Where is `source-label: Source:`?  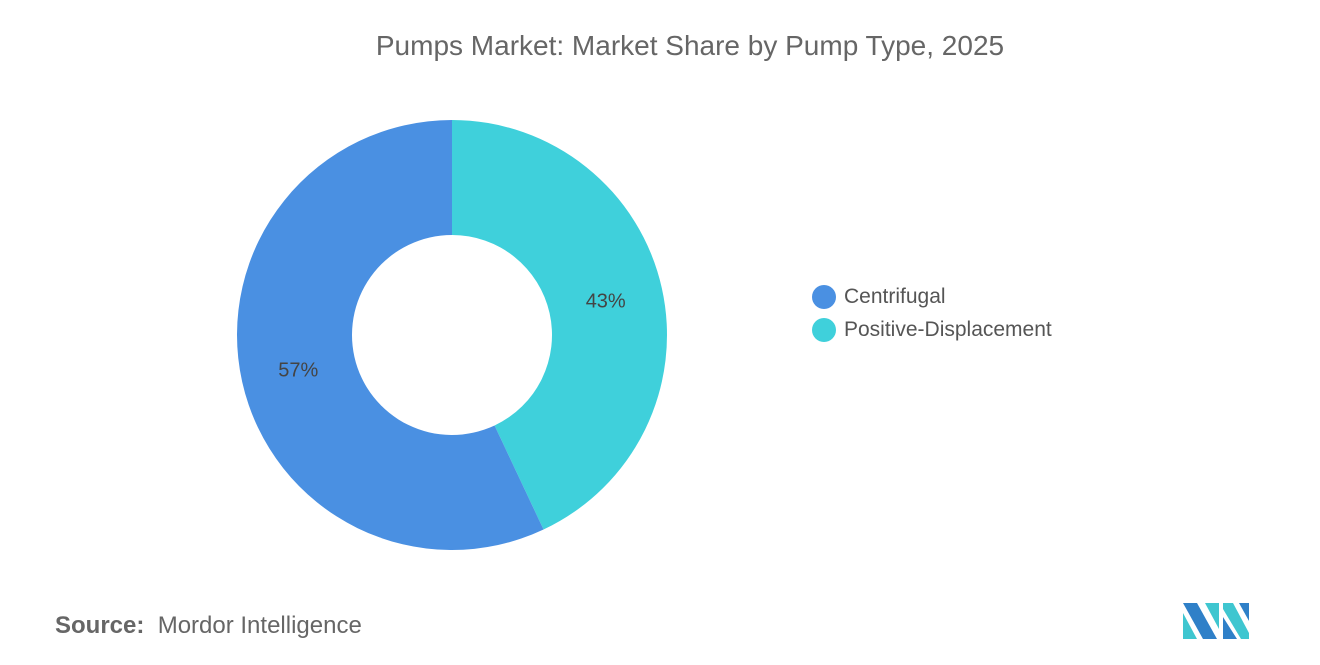
source-label: Source: is located at coordinates (100, 625).